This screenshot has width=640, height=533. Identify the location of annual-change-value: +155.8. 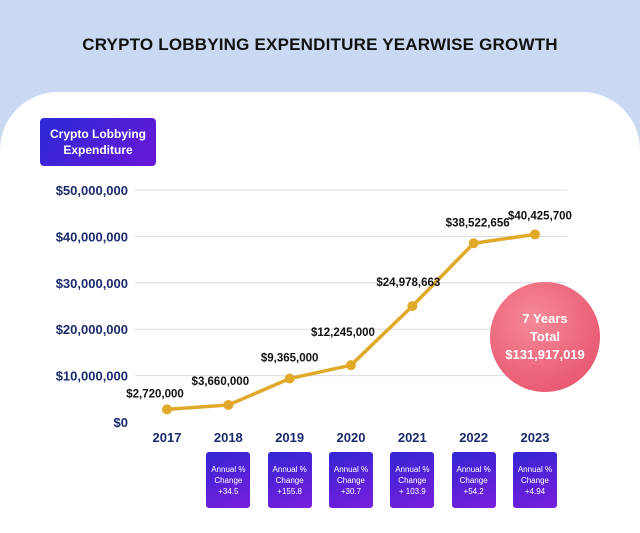
(289, 491).